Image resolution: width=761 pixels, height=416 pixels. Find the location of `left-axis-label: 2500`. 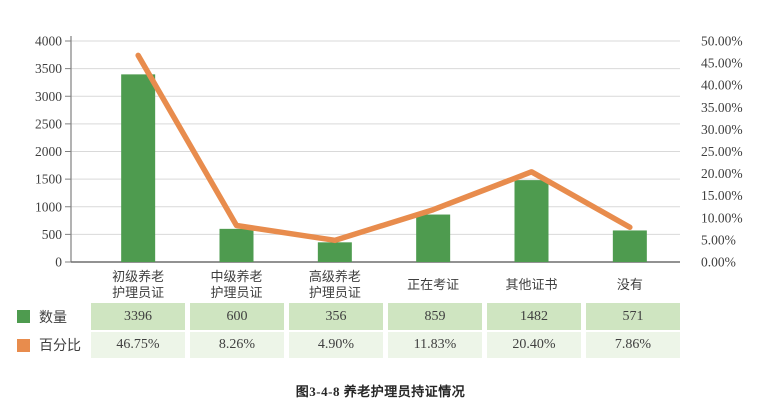

left-axis-label: 2500 is located at coordinates (48, 123).